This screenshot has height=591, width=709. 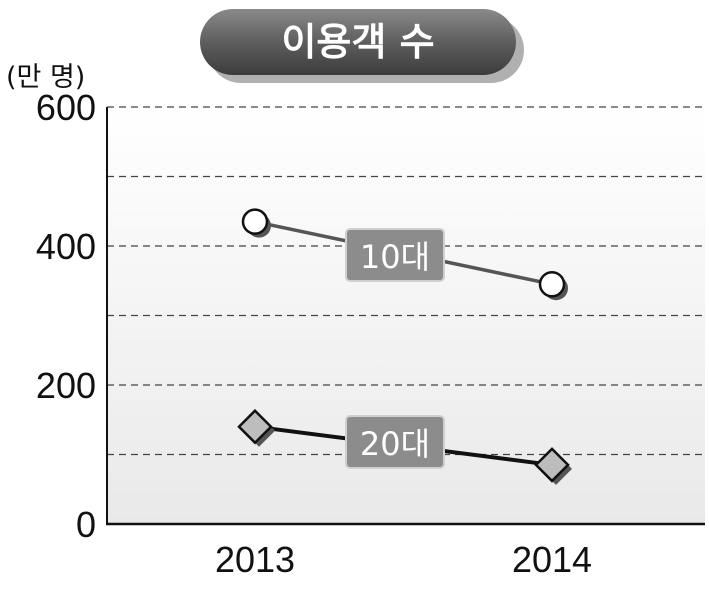 What do you see at coordinates (403, 559) in the screenshot?
I see `x-tick-labels: 2013 2014` at bounding box center [403, 559].